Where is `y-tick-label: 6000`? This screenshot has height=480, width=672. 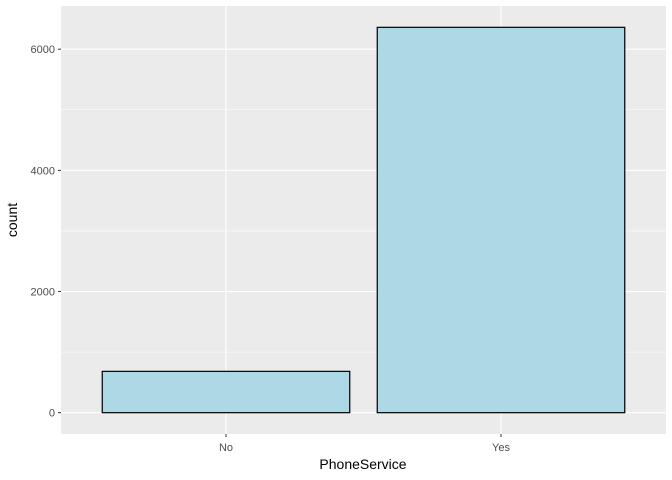 y-tick-label: 6000 is located at coordinates (43, 50).